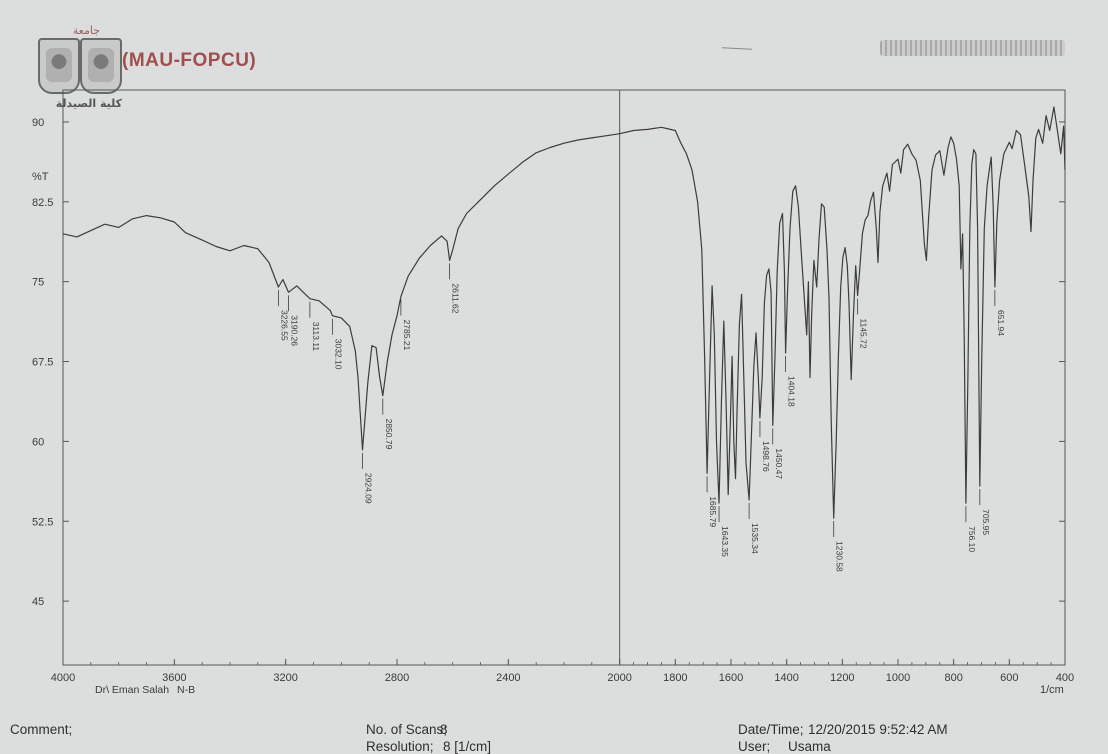  Describe the element at coordinates (619, 678) in the screenshot. I see `x-tick-label: 2000` at that location.